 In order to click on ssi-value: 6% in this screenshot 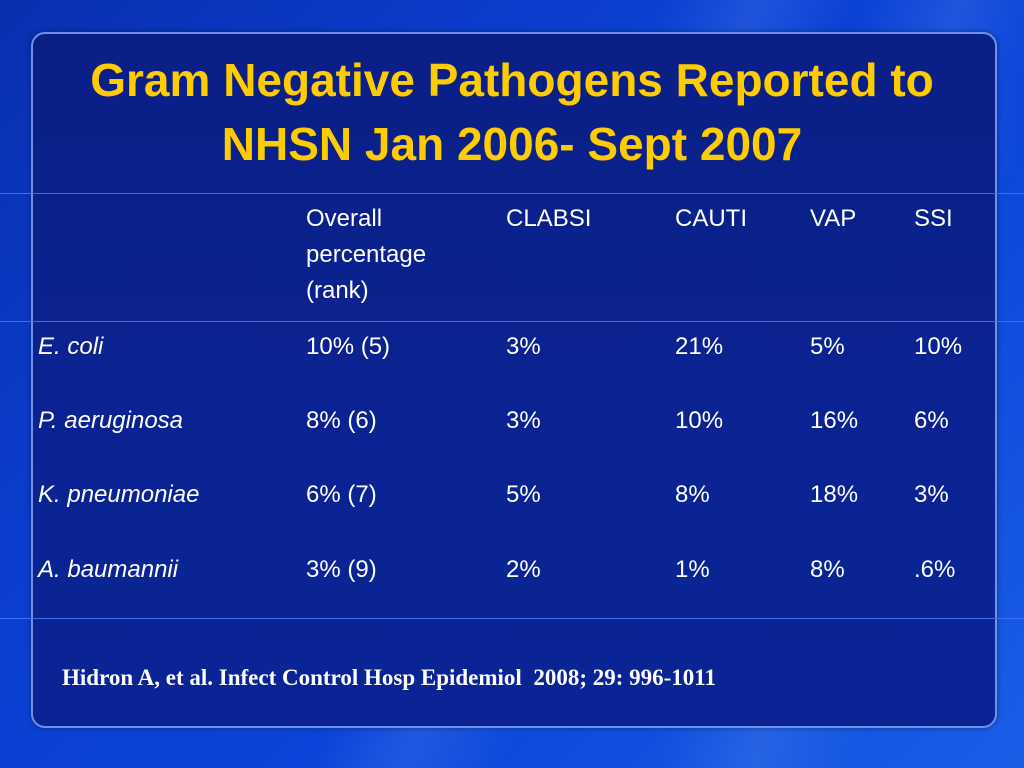, I will do `click(931, 420)`.